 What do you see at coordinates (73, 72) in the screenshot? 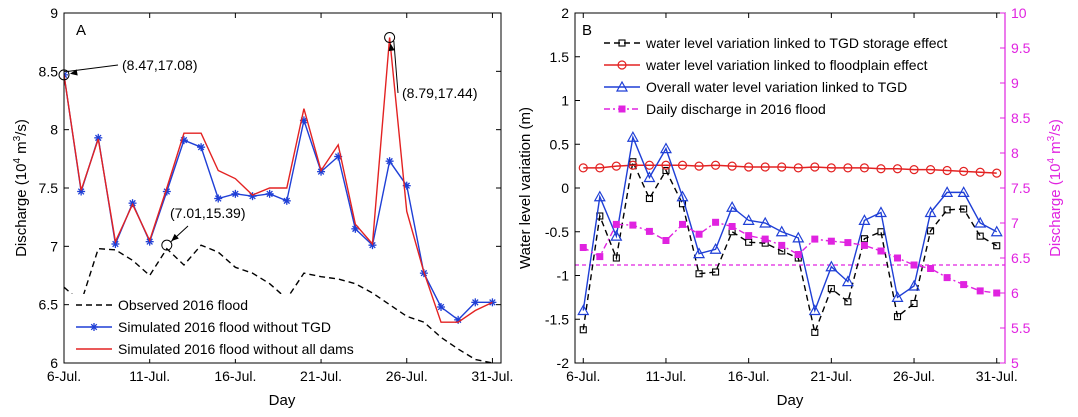
I see `annotation-arrowhead` at bounding box center [73, 72].